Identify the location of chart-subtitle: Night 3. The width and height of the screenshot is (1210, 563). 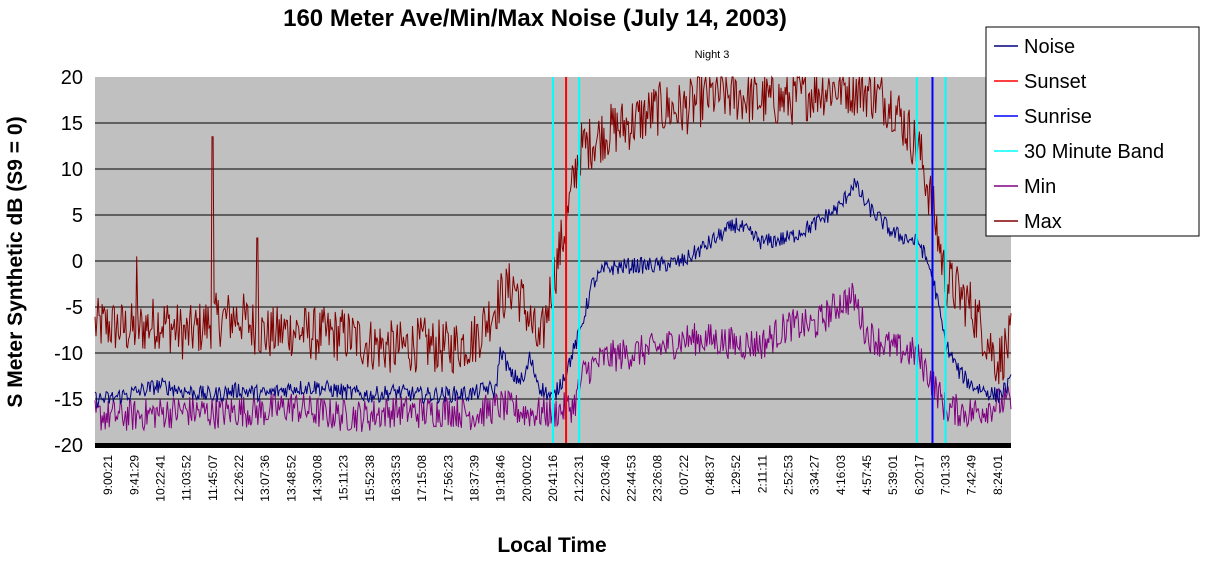
(712, 55).